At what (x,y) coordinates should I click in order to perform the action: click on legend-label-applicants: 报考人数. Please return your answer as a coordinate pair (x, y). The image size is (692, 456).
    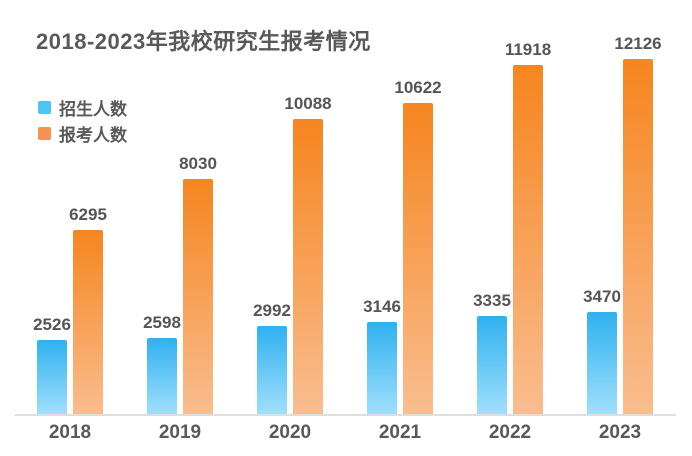
    Looking at the image, I should click on (93, 135).